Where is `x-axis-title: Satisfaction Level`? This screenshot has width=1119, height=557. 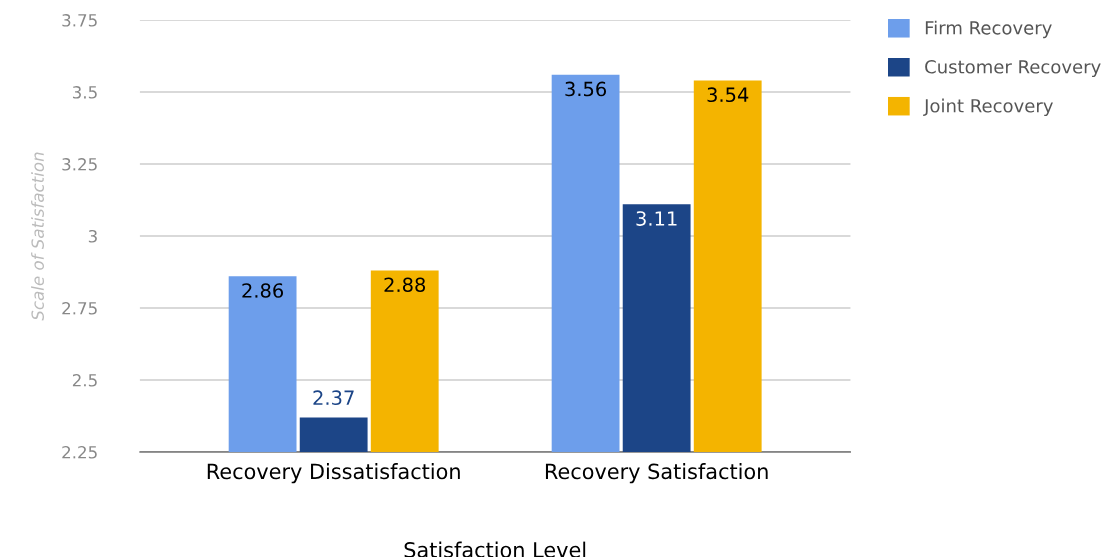
x-axis-title: Satisfaction Level is located at coordinates (495, 549).